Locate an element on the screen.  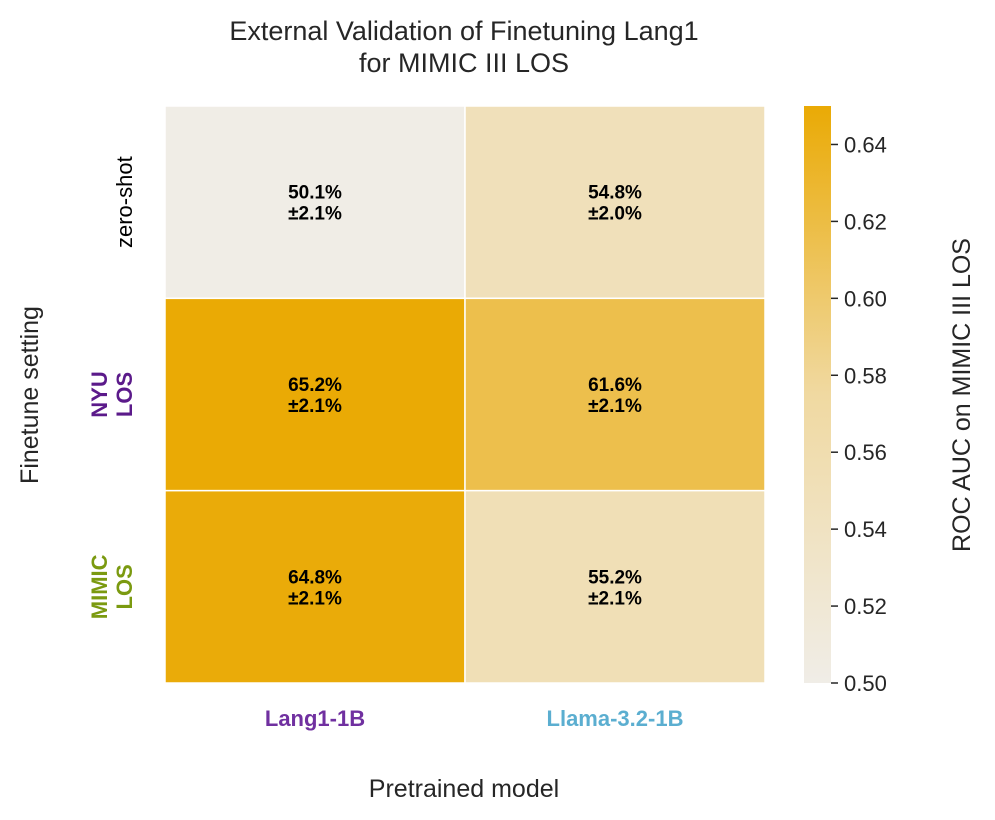
colorbar-tick-label: 0.52 is located at coordinates (865, 606).